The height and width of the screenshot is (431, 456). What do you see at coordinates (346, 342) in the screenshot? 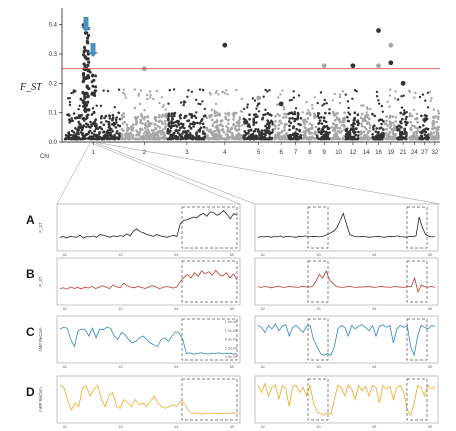
I see `panel-c-right: 62 63 64 65` at bounding box center [346, 342].